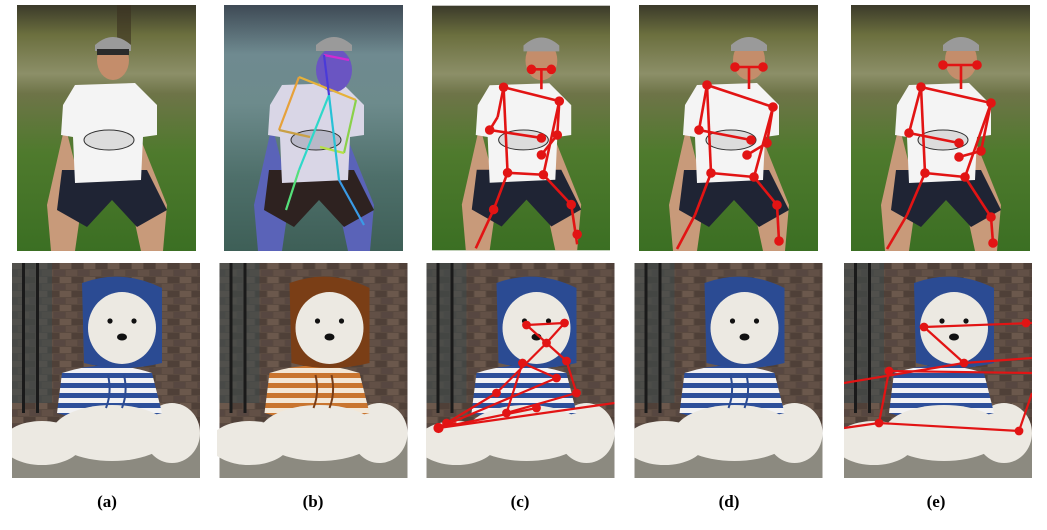 The width and height of the screenshot is (1047, 530). What do you see at coordinates (106, 128) in the screenshot?
I see `person-photo-a` at bounding box center [106, 128].